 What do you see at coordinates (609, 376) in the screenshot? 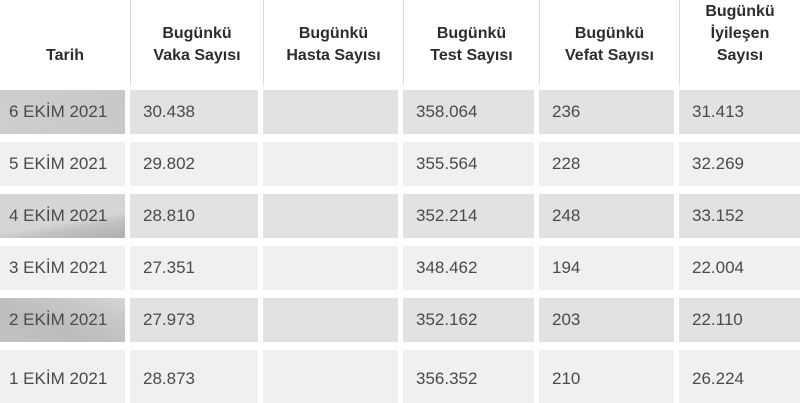
I see `cell-vefat: 210` at bounding box center [609, 376].